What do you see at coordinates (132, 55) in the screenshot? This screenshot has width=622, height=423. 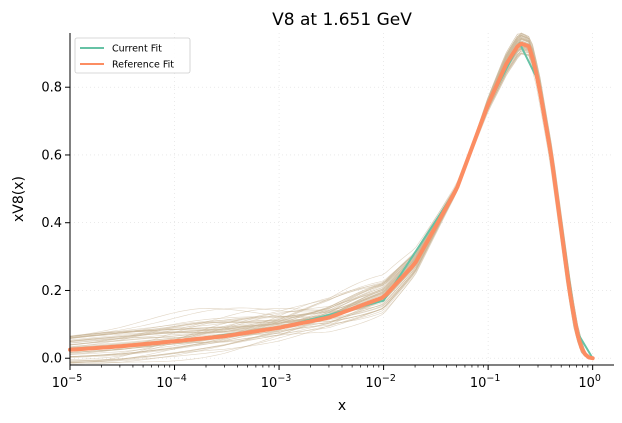 I see `legend: Current Fit Reference Fit` at bounding box center [132, 55].